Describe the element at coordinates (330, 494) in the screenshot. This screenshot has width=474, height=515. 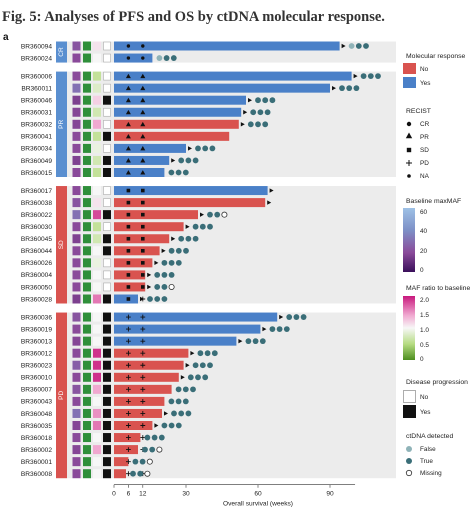
I see `x-tick-label: 90` at that location.